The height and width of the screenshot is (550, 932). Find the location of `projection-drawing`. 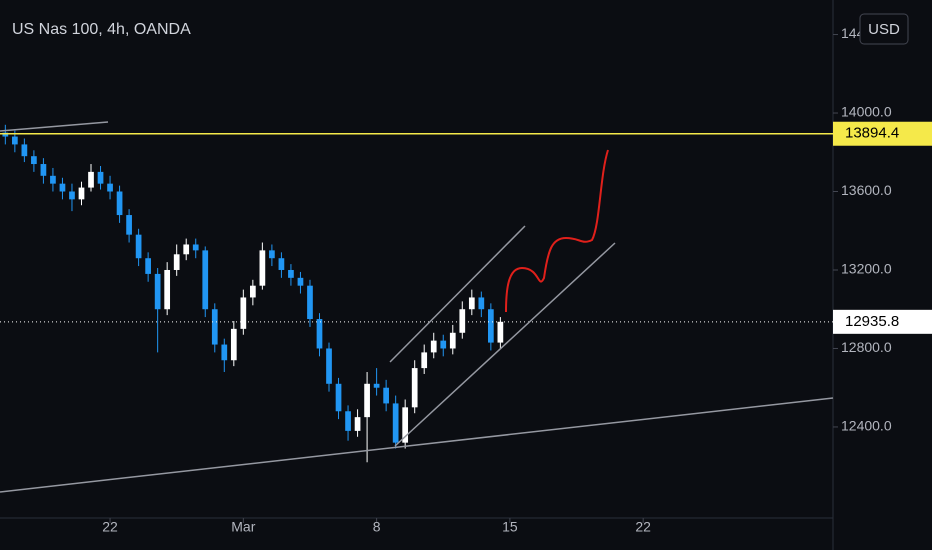

projection-drawing is located at coordinates (557, 231).